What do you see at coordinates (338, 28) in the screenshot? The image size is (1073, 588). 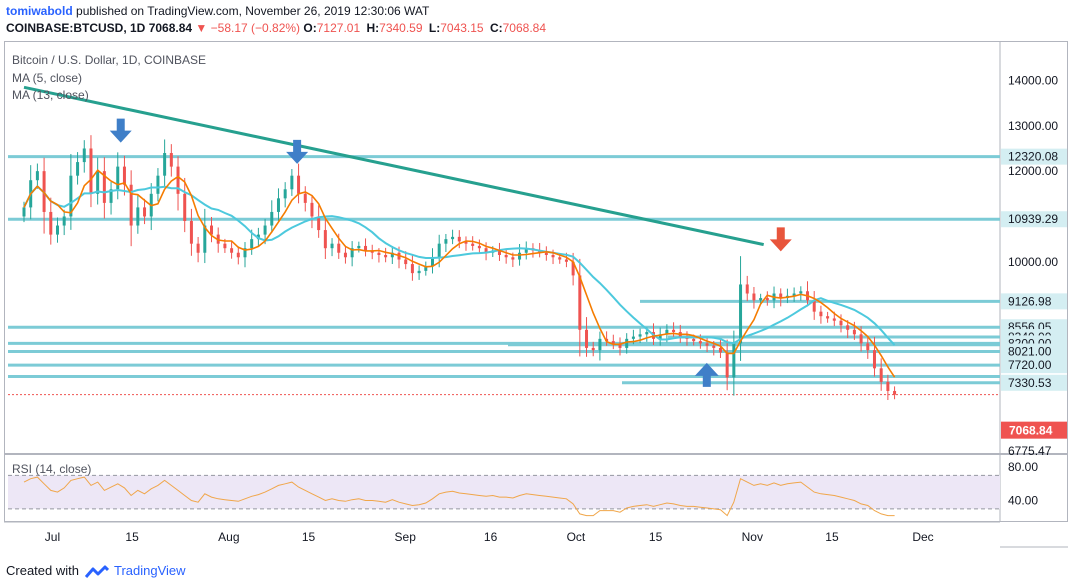 I see `open-value: 7127.01` at bounding box center [338, 28].